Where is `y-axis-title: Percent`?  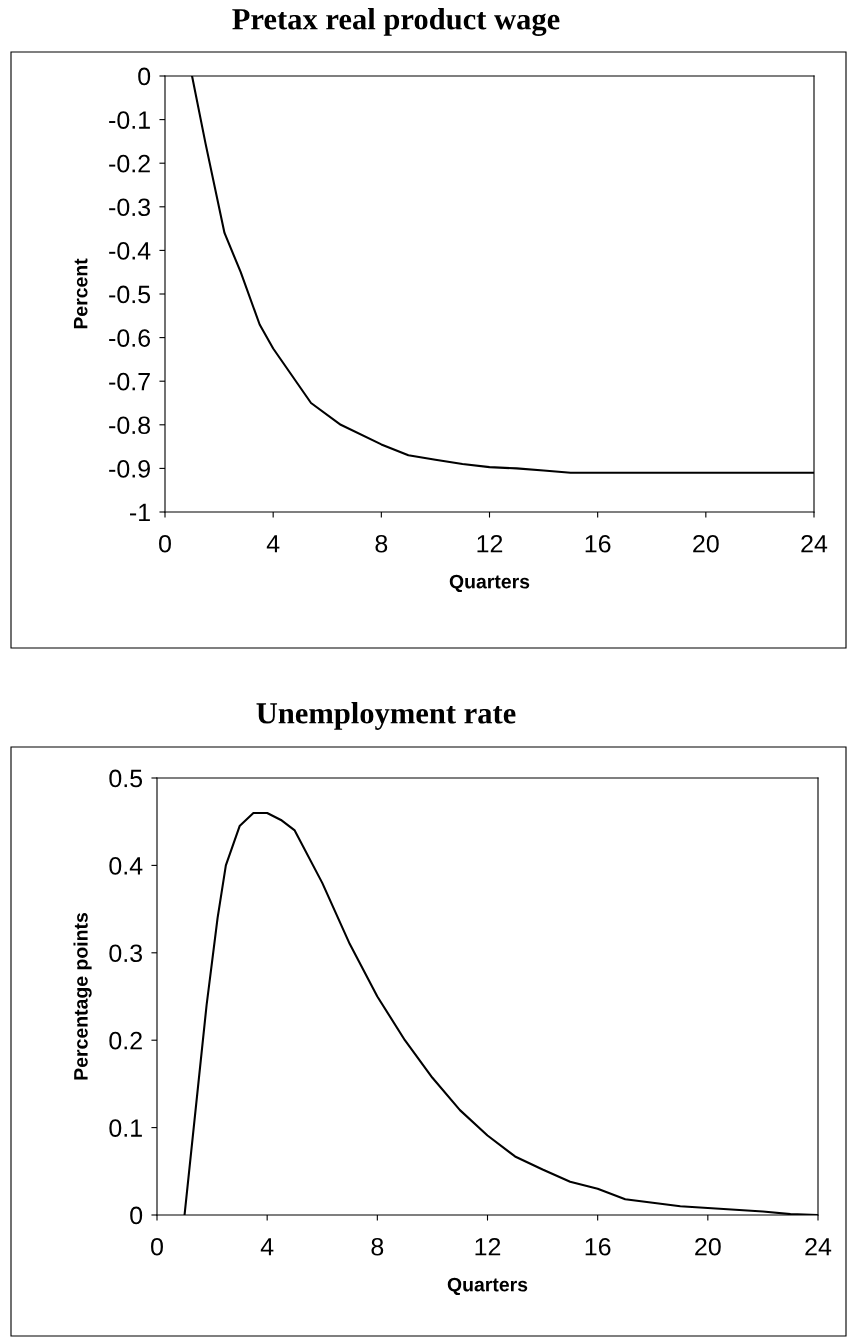
y-axis-title: Percent is located at coordinates (80, 293).